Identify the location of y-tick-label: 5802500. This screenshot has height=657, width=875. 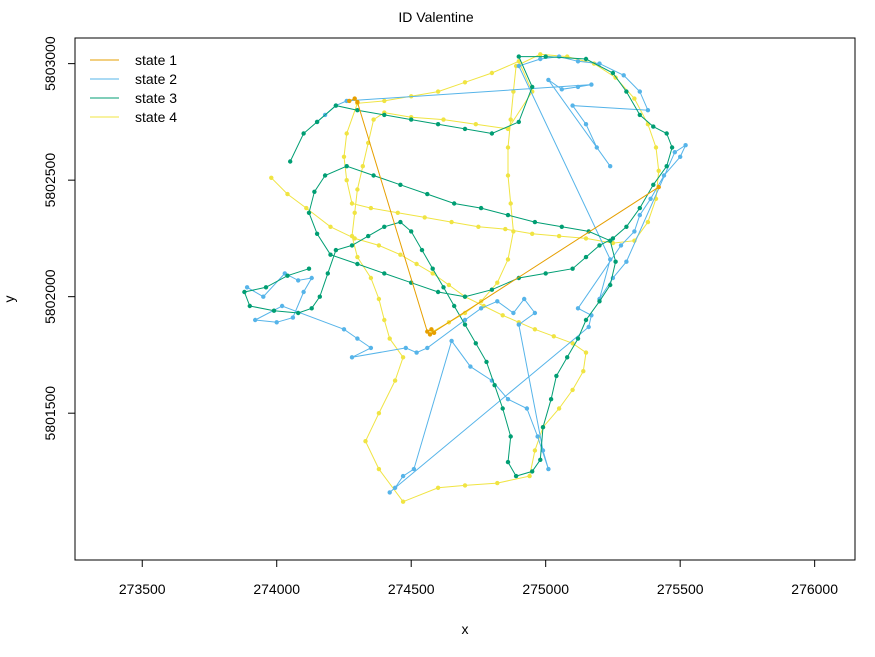
(50, 180).